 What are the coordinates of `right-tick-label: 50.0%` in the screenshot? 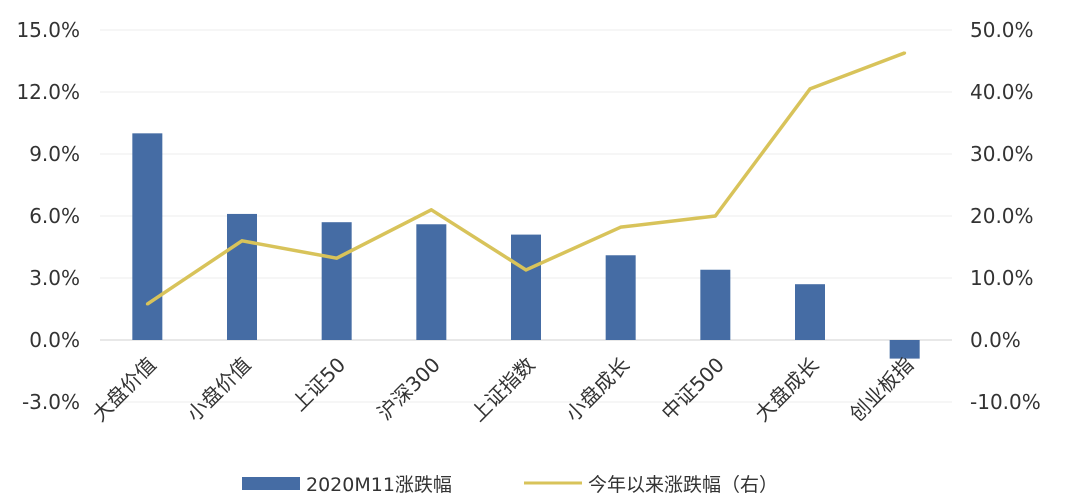 It's located at (1002, 30).